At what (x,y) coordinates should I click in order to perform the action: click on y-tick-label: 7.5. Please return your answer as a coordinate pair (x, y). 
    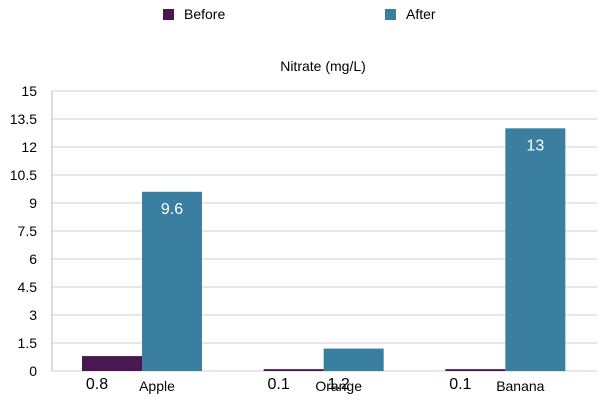
    Looking at the image, I should click on (28, 231).